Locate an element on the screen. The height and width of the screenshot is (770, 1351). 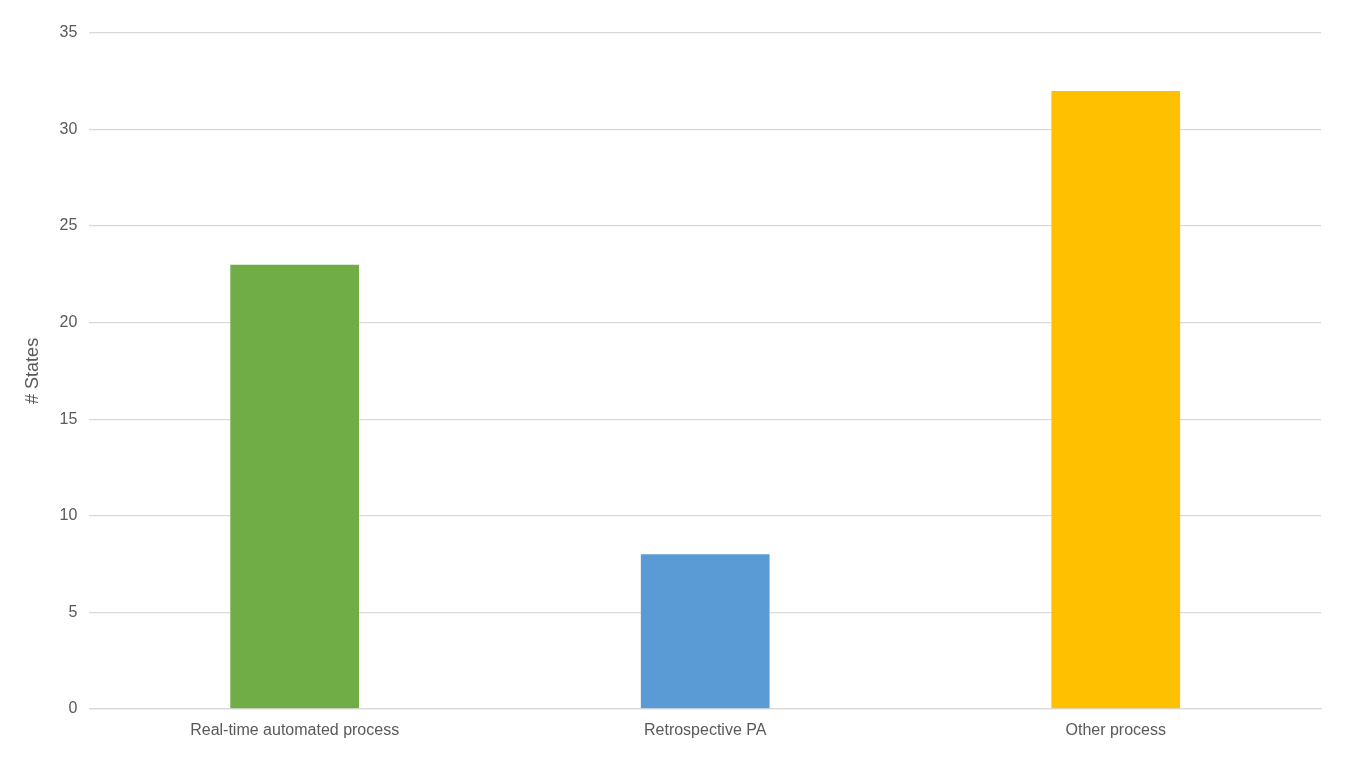
y-tick-label: 30 is located at coordinates (68, 128).